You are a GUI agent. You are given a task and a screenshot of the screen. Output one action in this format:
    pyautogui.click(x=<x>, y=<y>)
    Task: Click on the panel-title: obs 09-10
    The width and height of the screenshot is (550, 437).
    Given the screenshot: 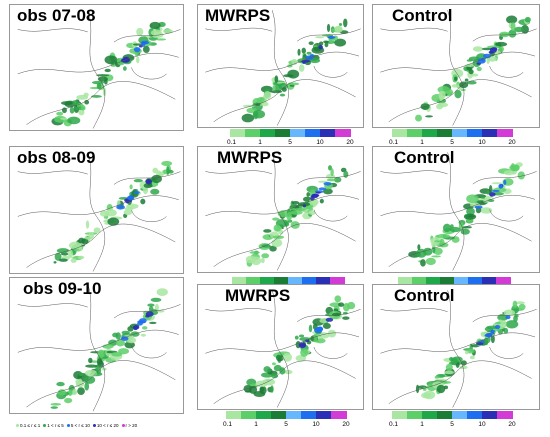 What is the action you would take?
    pyautogui.click(x=62, y=288)
    